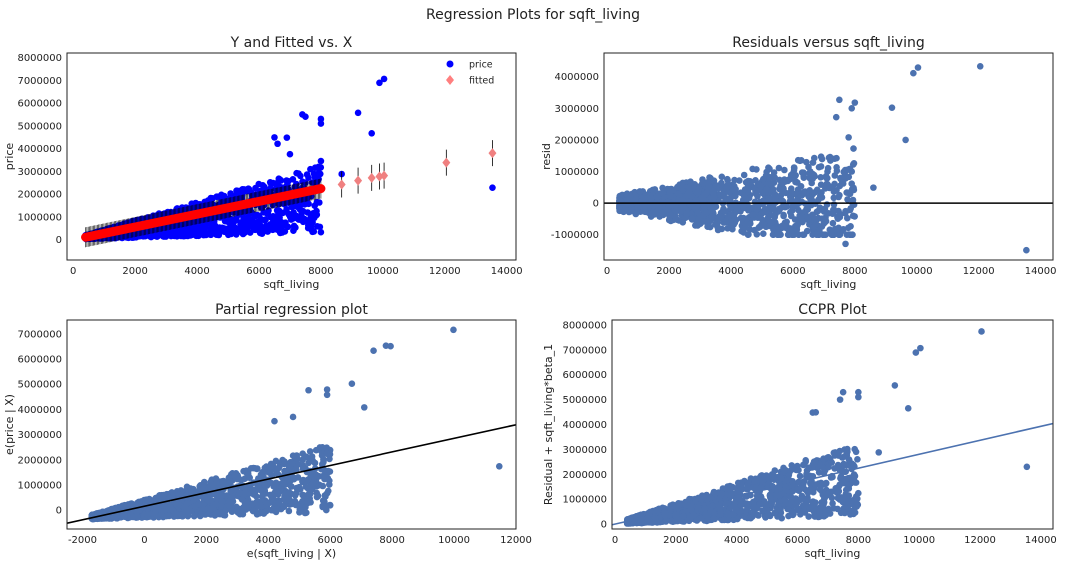  What do you see at coordinates (134, 271) in the screenshot?
I see `x-tick-label: 2000` at bounding box center [134, 271].